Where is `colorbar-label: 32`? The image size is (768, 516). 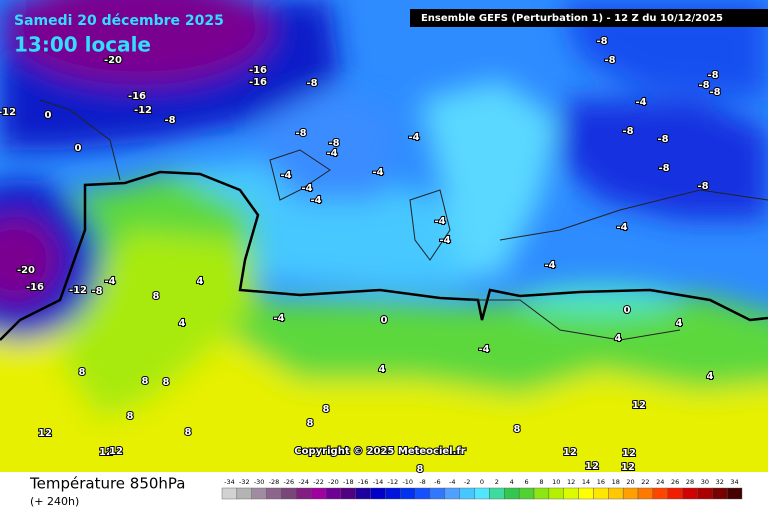 colorbar-label: 32 is located at coordinates (720, 482).